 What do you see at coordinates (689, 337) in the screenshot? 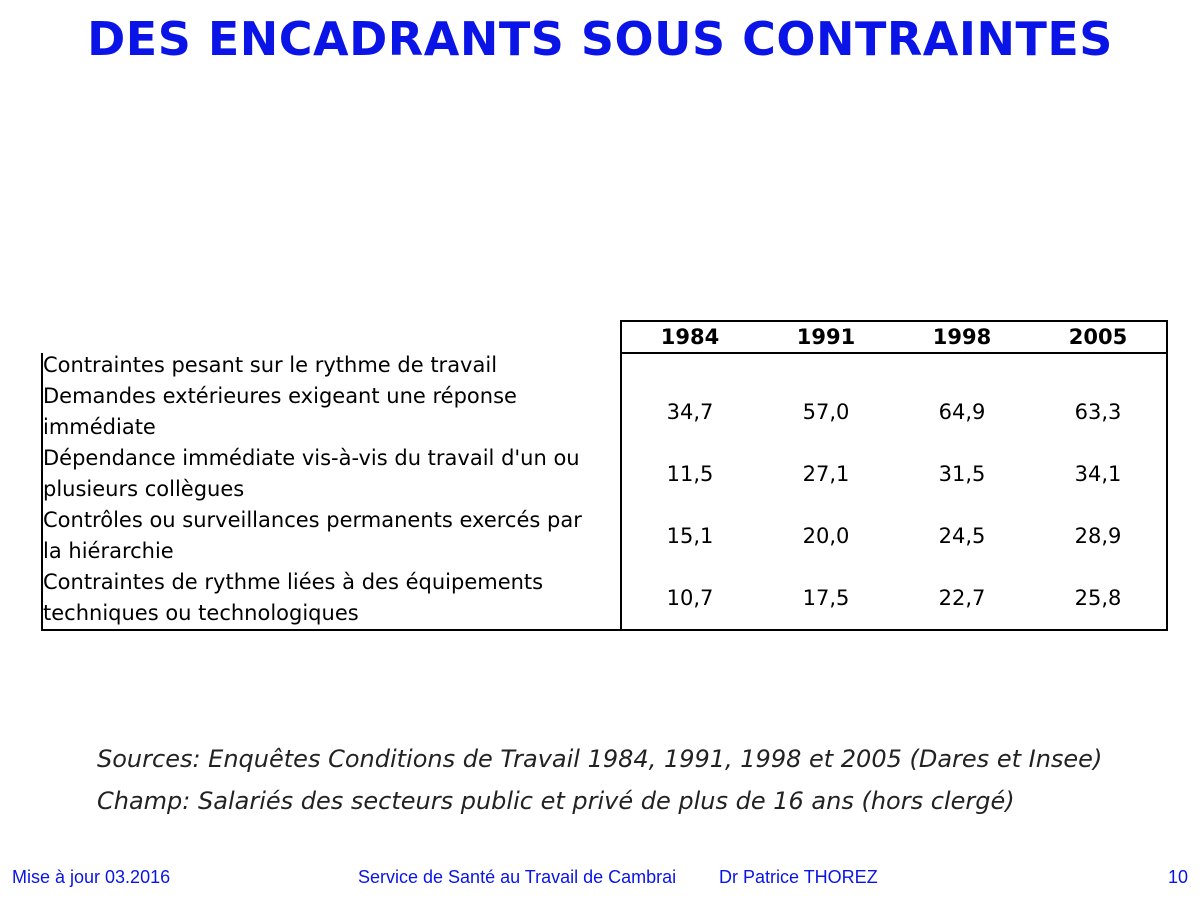
I see `year-header: 1984` at bounding box center [689, 337].